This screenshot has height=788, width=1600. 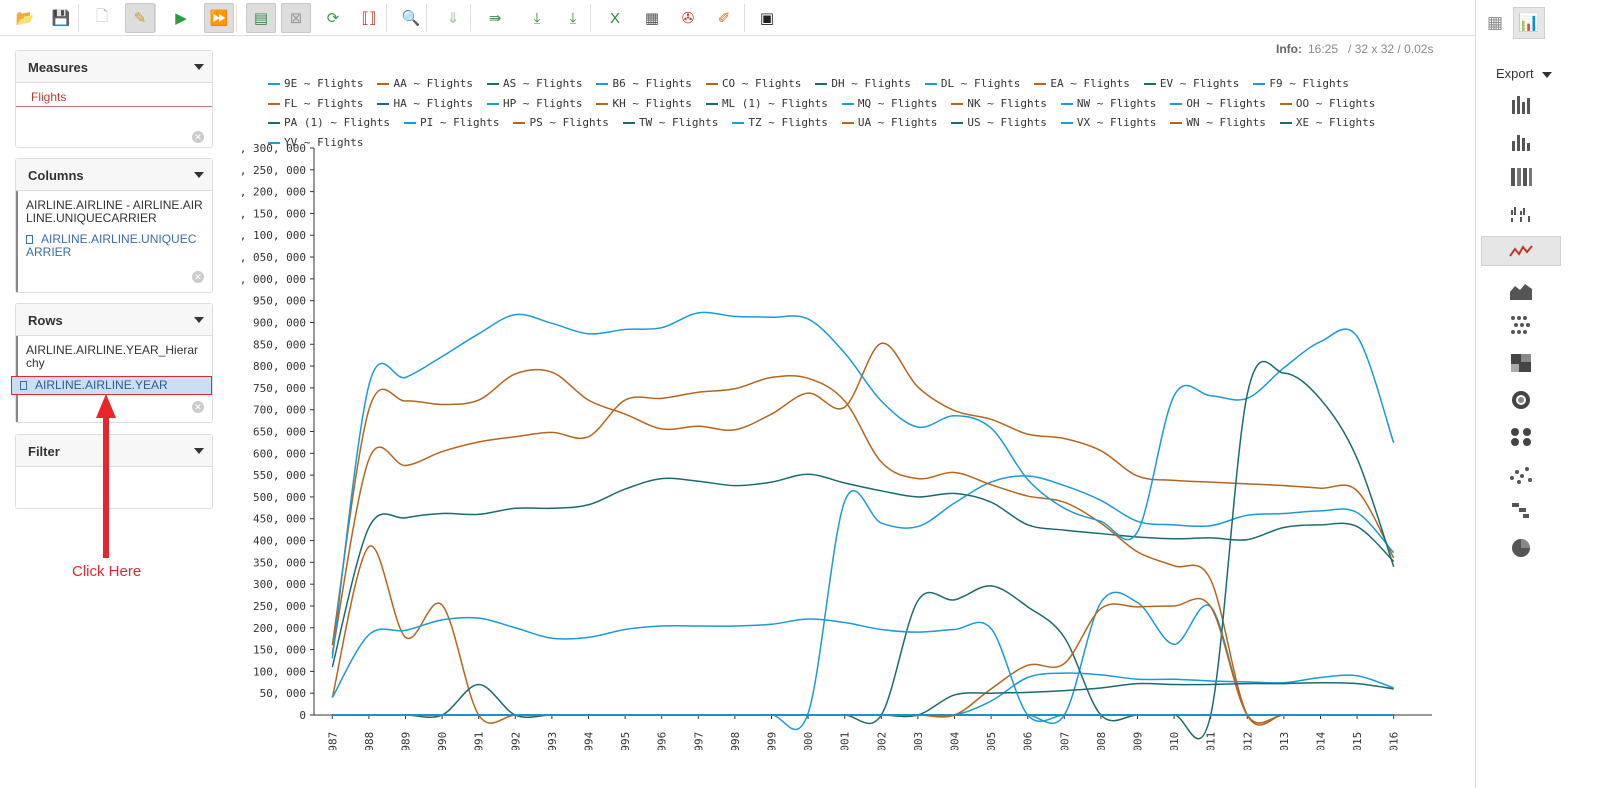 I want to click on legend-item: B6 ~ Flights, so click(x=644, y=84).